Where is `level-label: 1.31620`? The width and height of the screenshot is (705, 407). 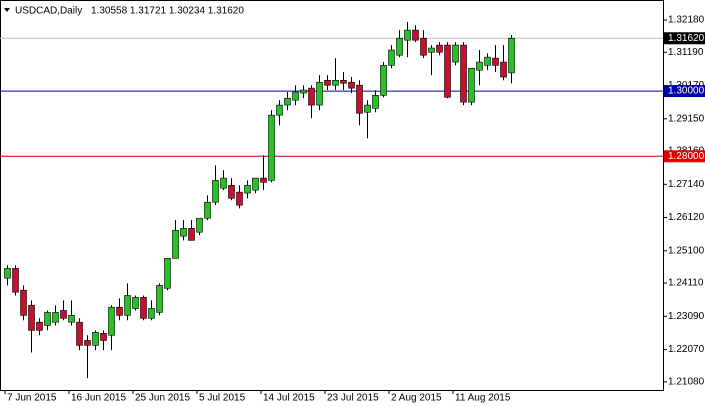 level-label: 1.31620 is located at coordinates (686, 38).